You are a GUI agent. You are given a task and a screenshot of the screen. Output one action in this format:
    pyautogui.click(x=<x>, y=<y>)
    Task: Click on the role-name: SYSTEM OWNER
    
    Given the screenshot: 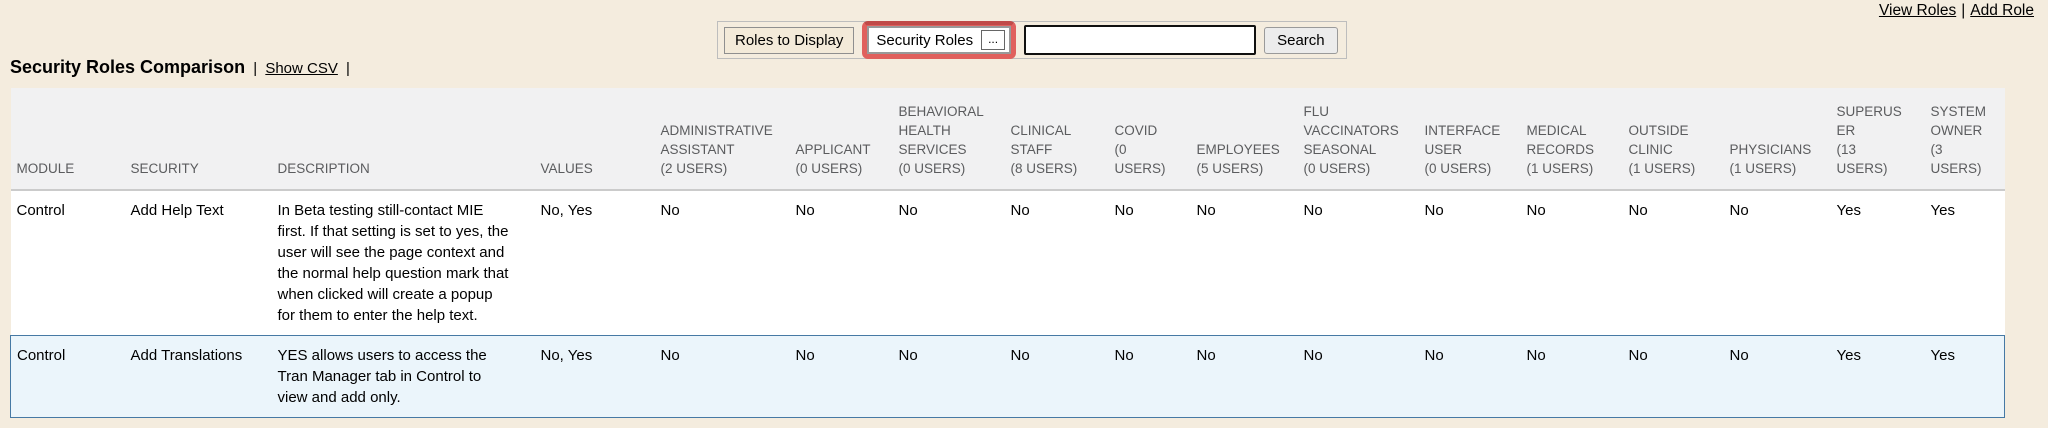 What is the action you would take?
    pyautogui.click(x=1958, y=121)
    